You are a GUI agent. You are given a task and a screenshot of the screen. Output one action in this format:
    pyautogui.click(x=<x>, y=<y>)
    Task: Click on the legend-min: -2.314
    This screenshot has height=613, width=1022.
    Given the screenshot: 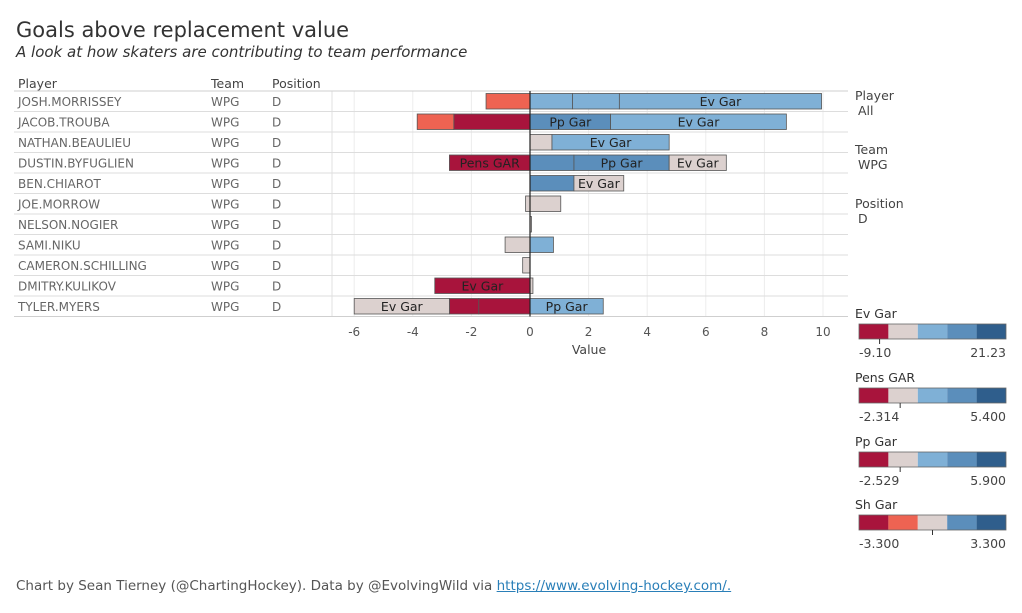 What is the action you would take?
    pyautogui.click(x=879, y=416)
    